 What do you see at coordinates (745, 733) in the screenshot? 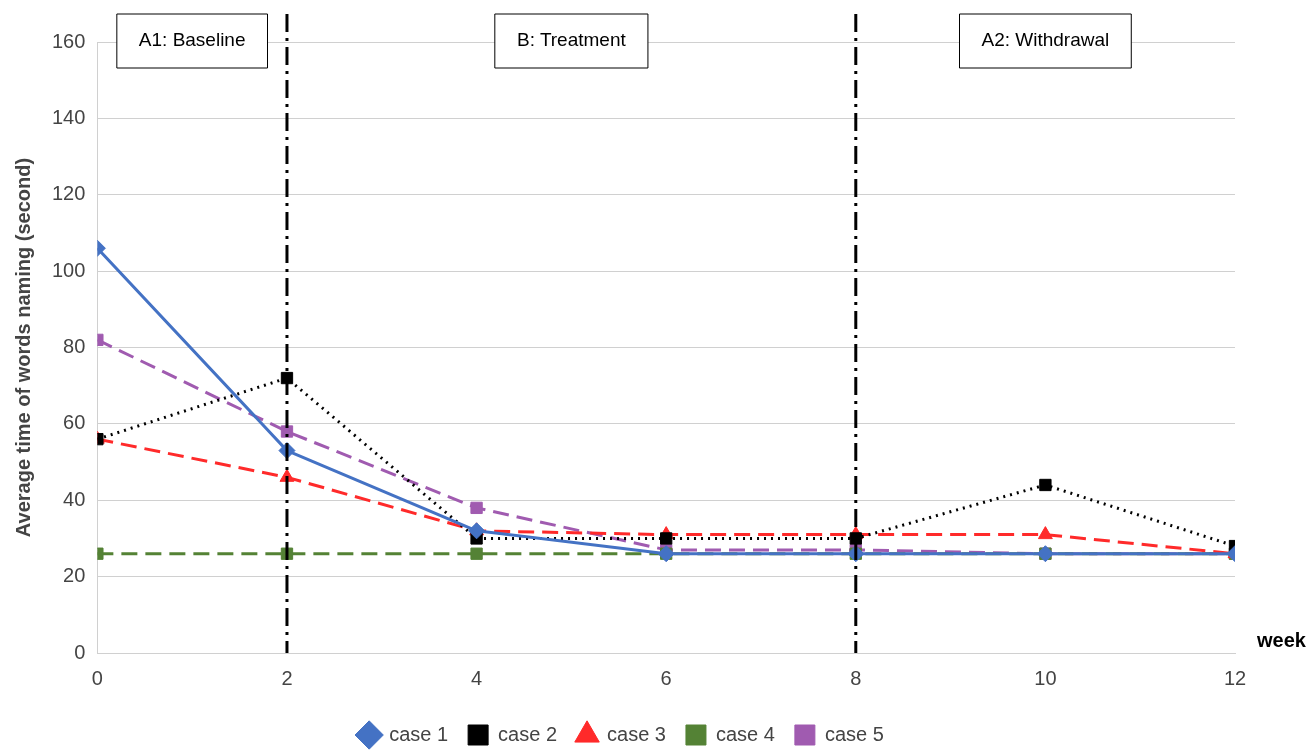
I see `legend-label: case 4` at bounding box center [745, 733].